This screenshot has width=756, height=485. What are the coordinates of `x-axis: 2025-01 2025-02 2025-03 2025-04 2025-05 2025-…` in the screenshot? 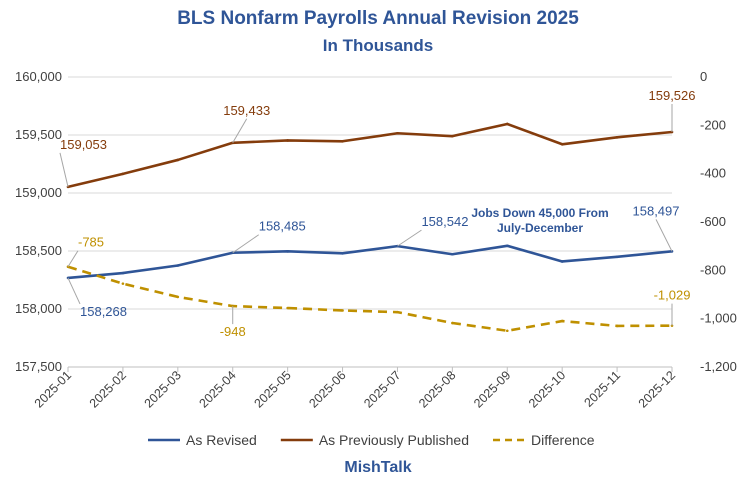 It's located at (355, 388).